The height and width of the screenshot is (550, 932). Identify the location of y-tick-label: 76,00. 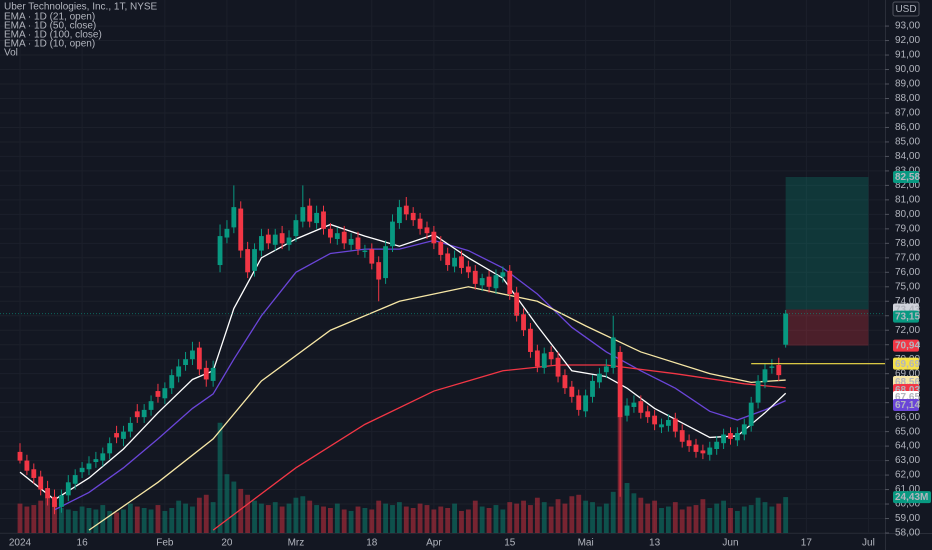
(907, 272).